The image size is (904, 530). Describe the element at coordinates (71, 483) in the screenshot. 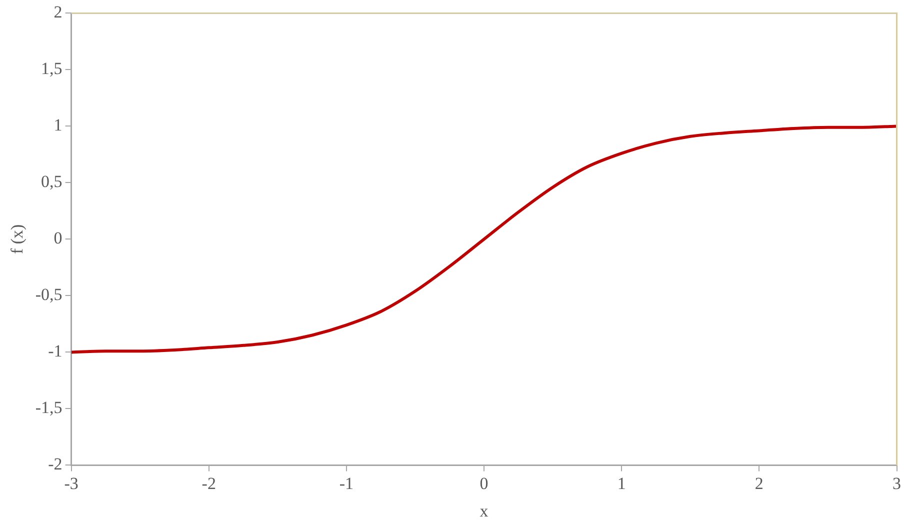

I see `x-tick-label: -3` at that location.